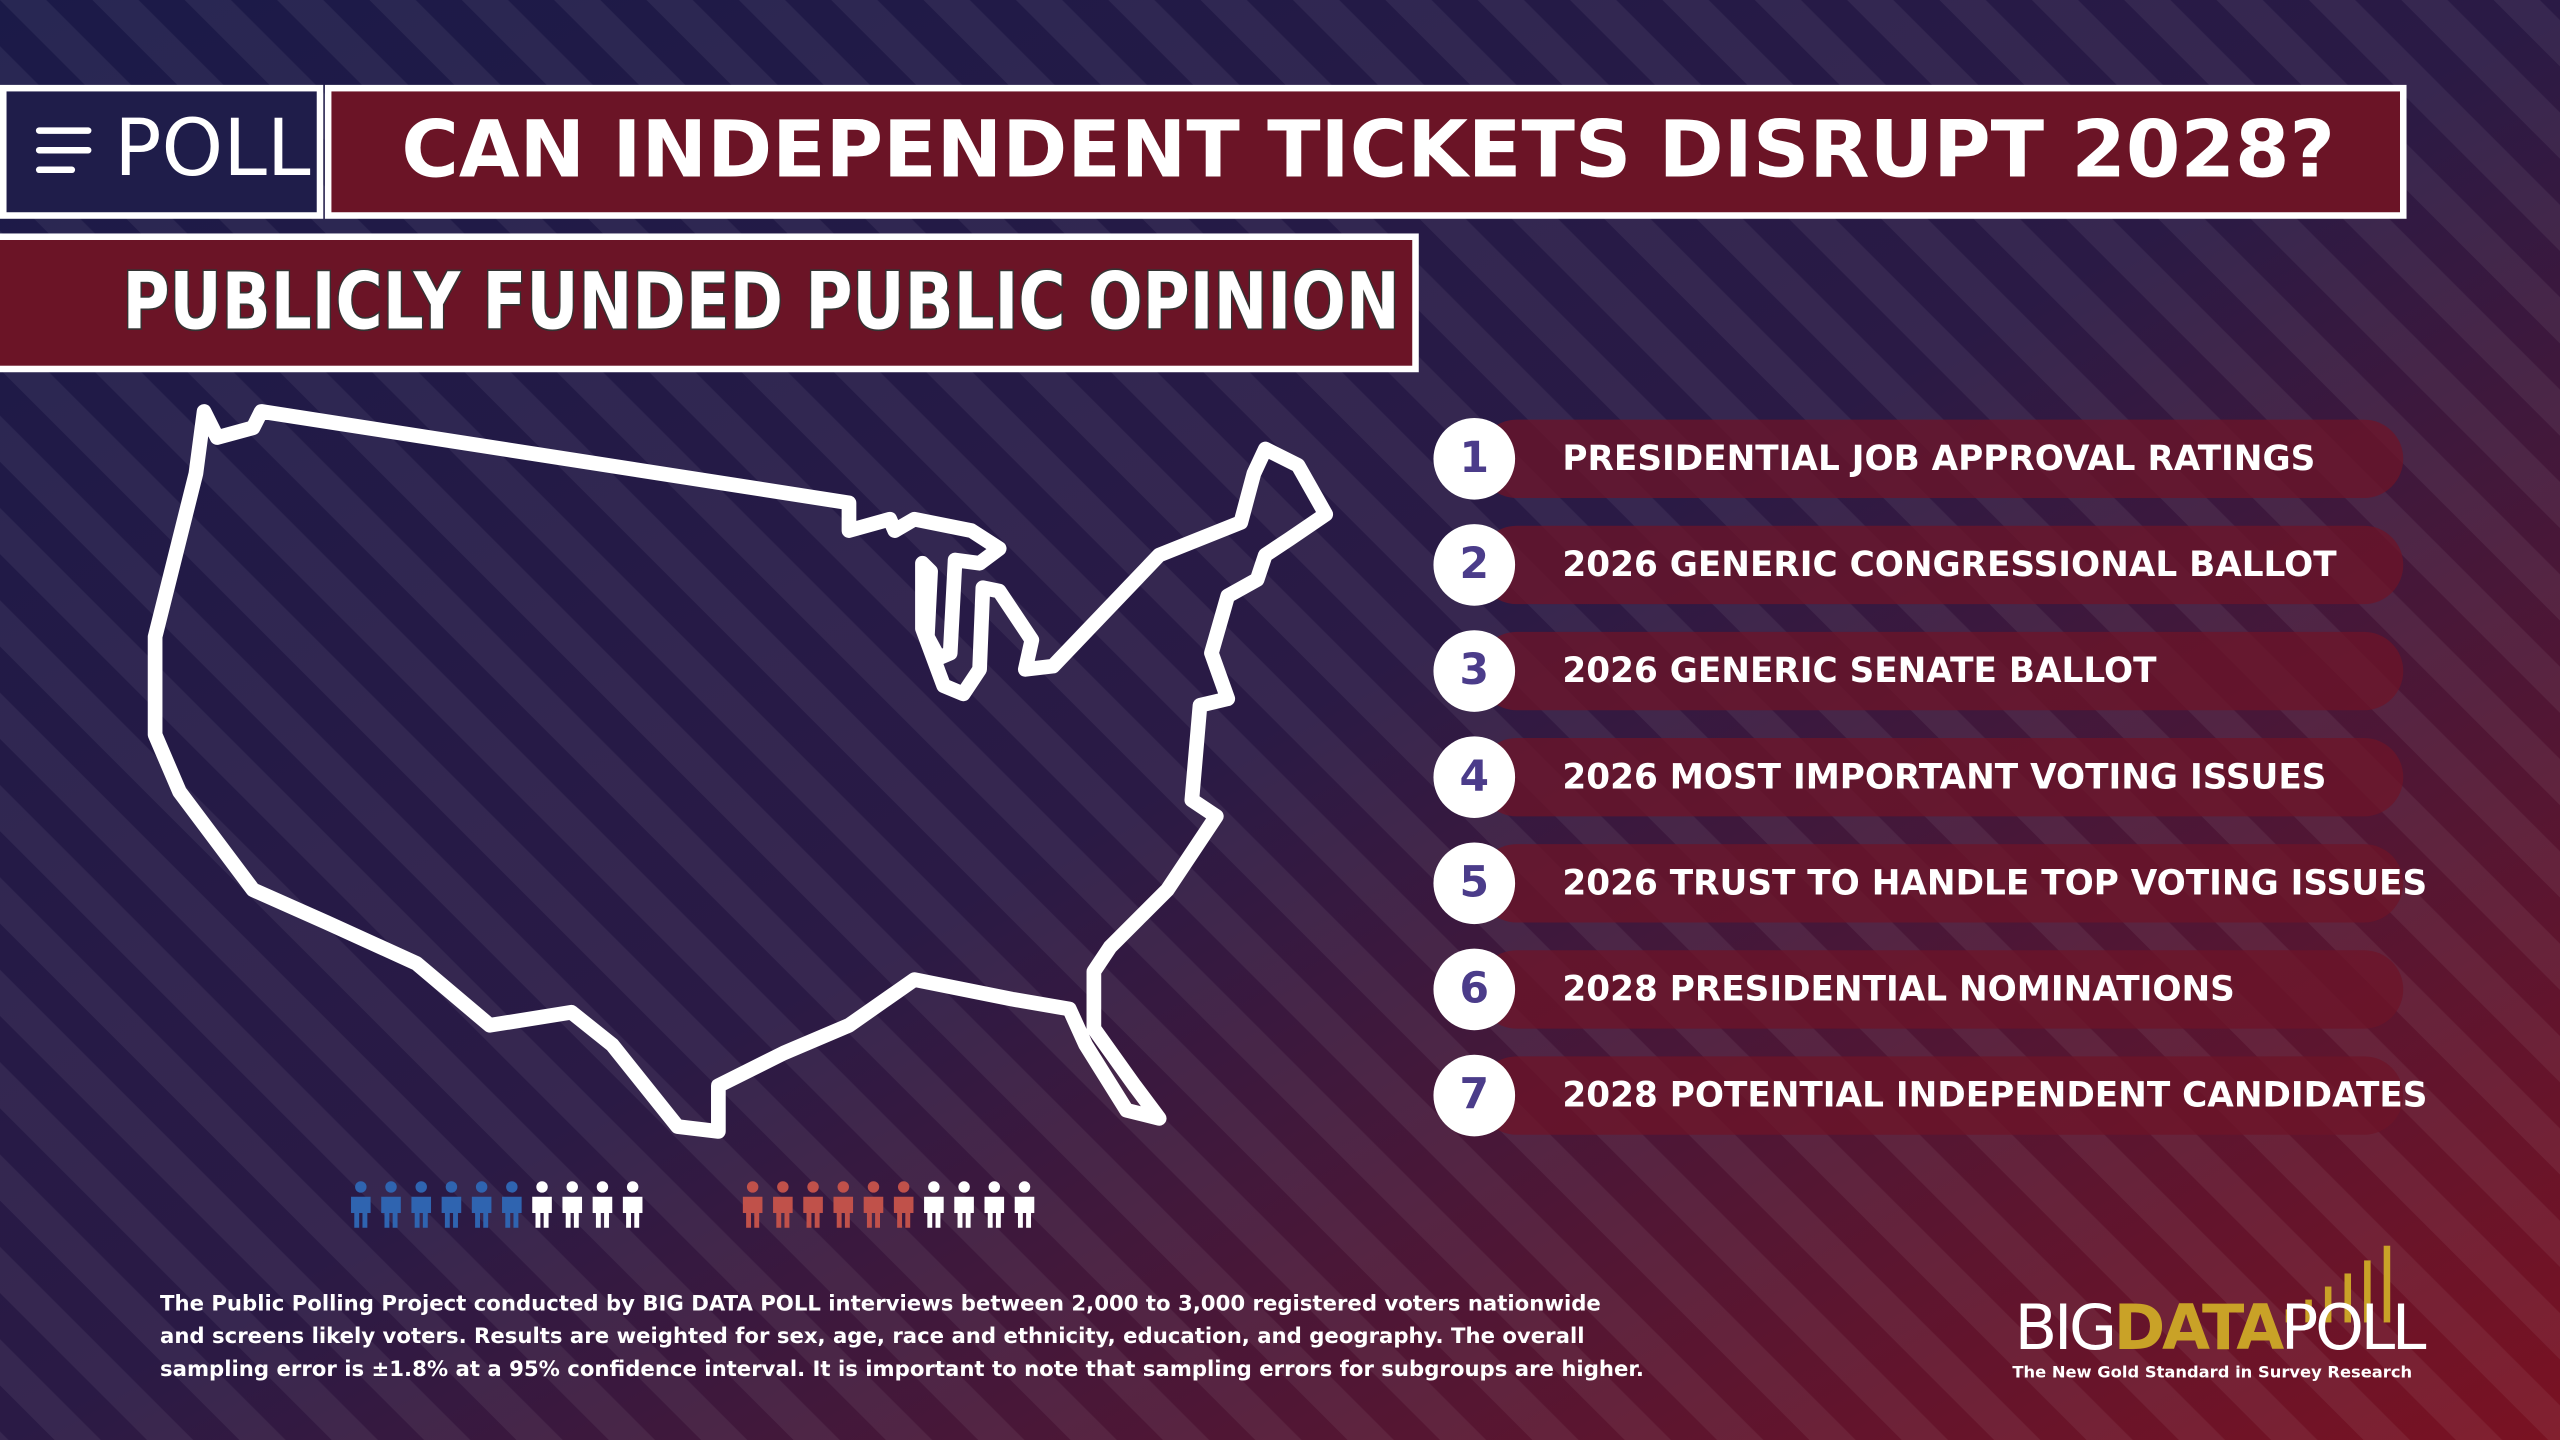  I want to click on item-label: 2026 GENERIC SENATE BALLOT, so click(1859, 671).